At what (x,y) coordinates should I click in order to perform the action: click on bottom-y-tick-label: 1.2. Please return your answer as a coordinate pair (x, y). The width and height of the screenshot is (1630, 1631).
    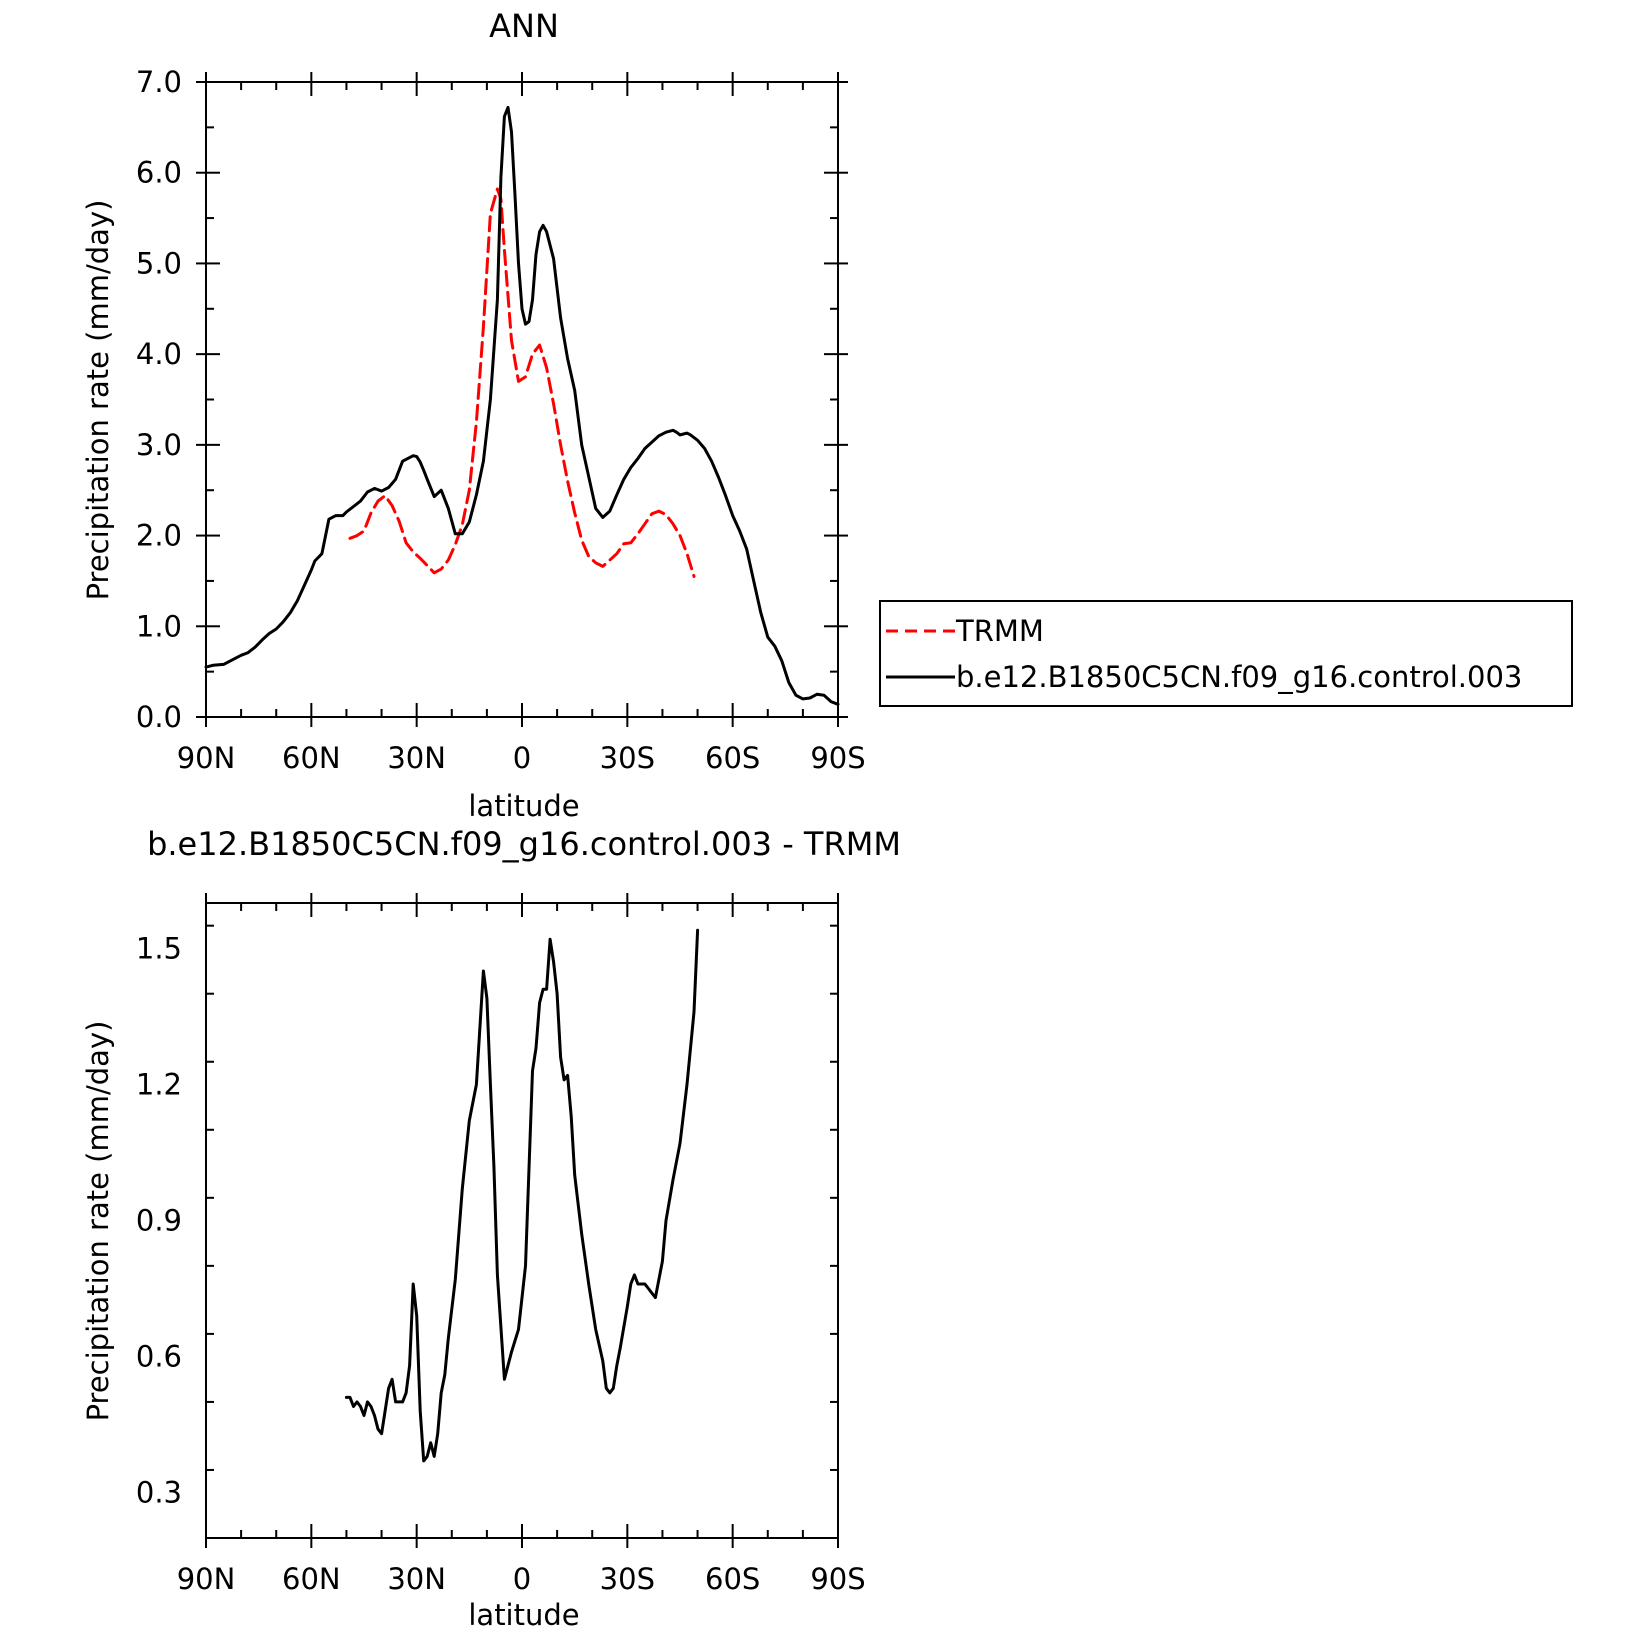
    Looking at the image, I should click on (159, 1084).